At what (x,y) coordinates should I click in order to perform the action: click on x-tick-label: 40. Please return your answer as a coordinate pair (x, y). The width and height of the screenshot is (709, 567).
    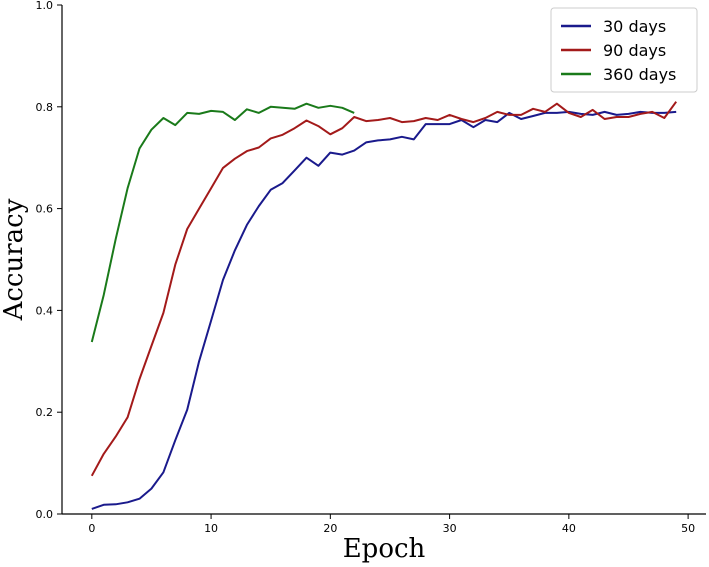
    Looking at the image, I should click on (569, 528).